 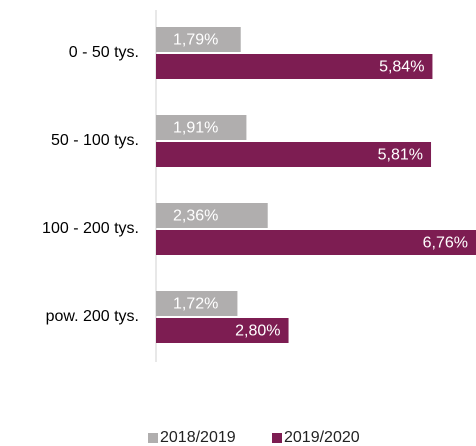 What do you see at coordinates (195, 216) in the screenshot?
I see `value-label: 2,36%` at bounding box center [195, 216].